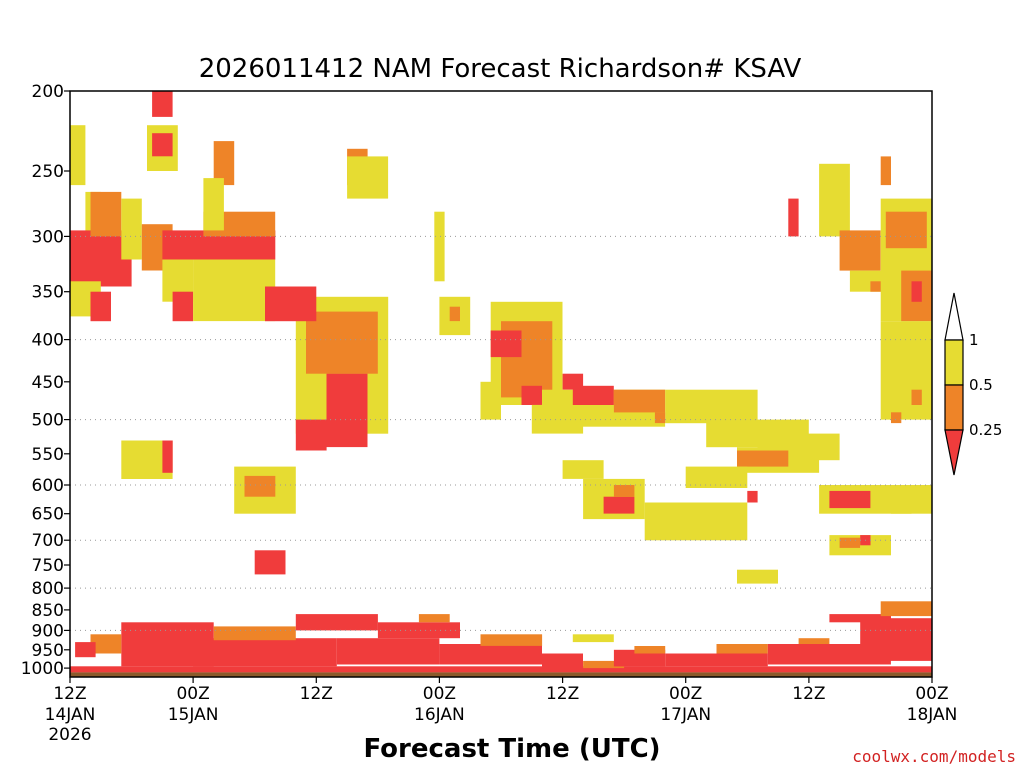 This screenshot has height=768, width=1024. What do you see at coordinates (48, 92) in the screenshot?
I see `y-tick-label-200: 200` at bounding box center [48, 92].